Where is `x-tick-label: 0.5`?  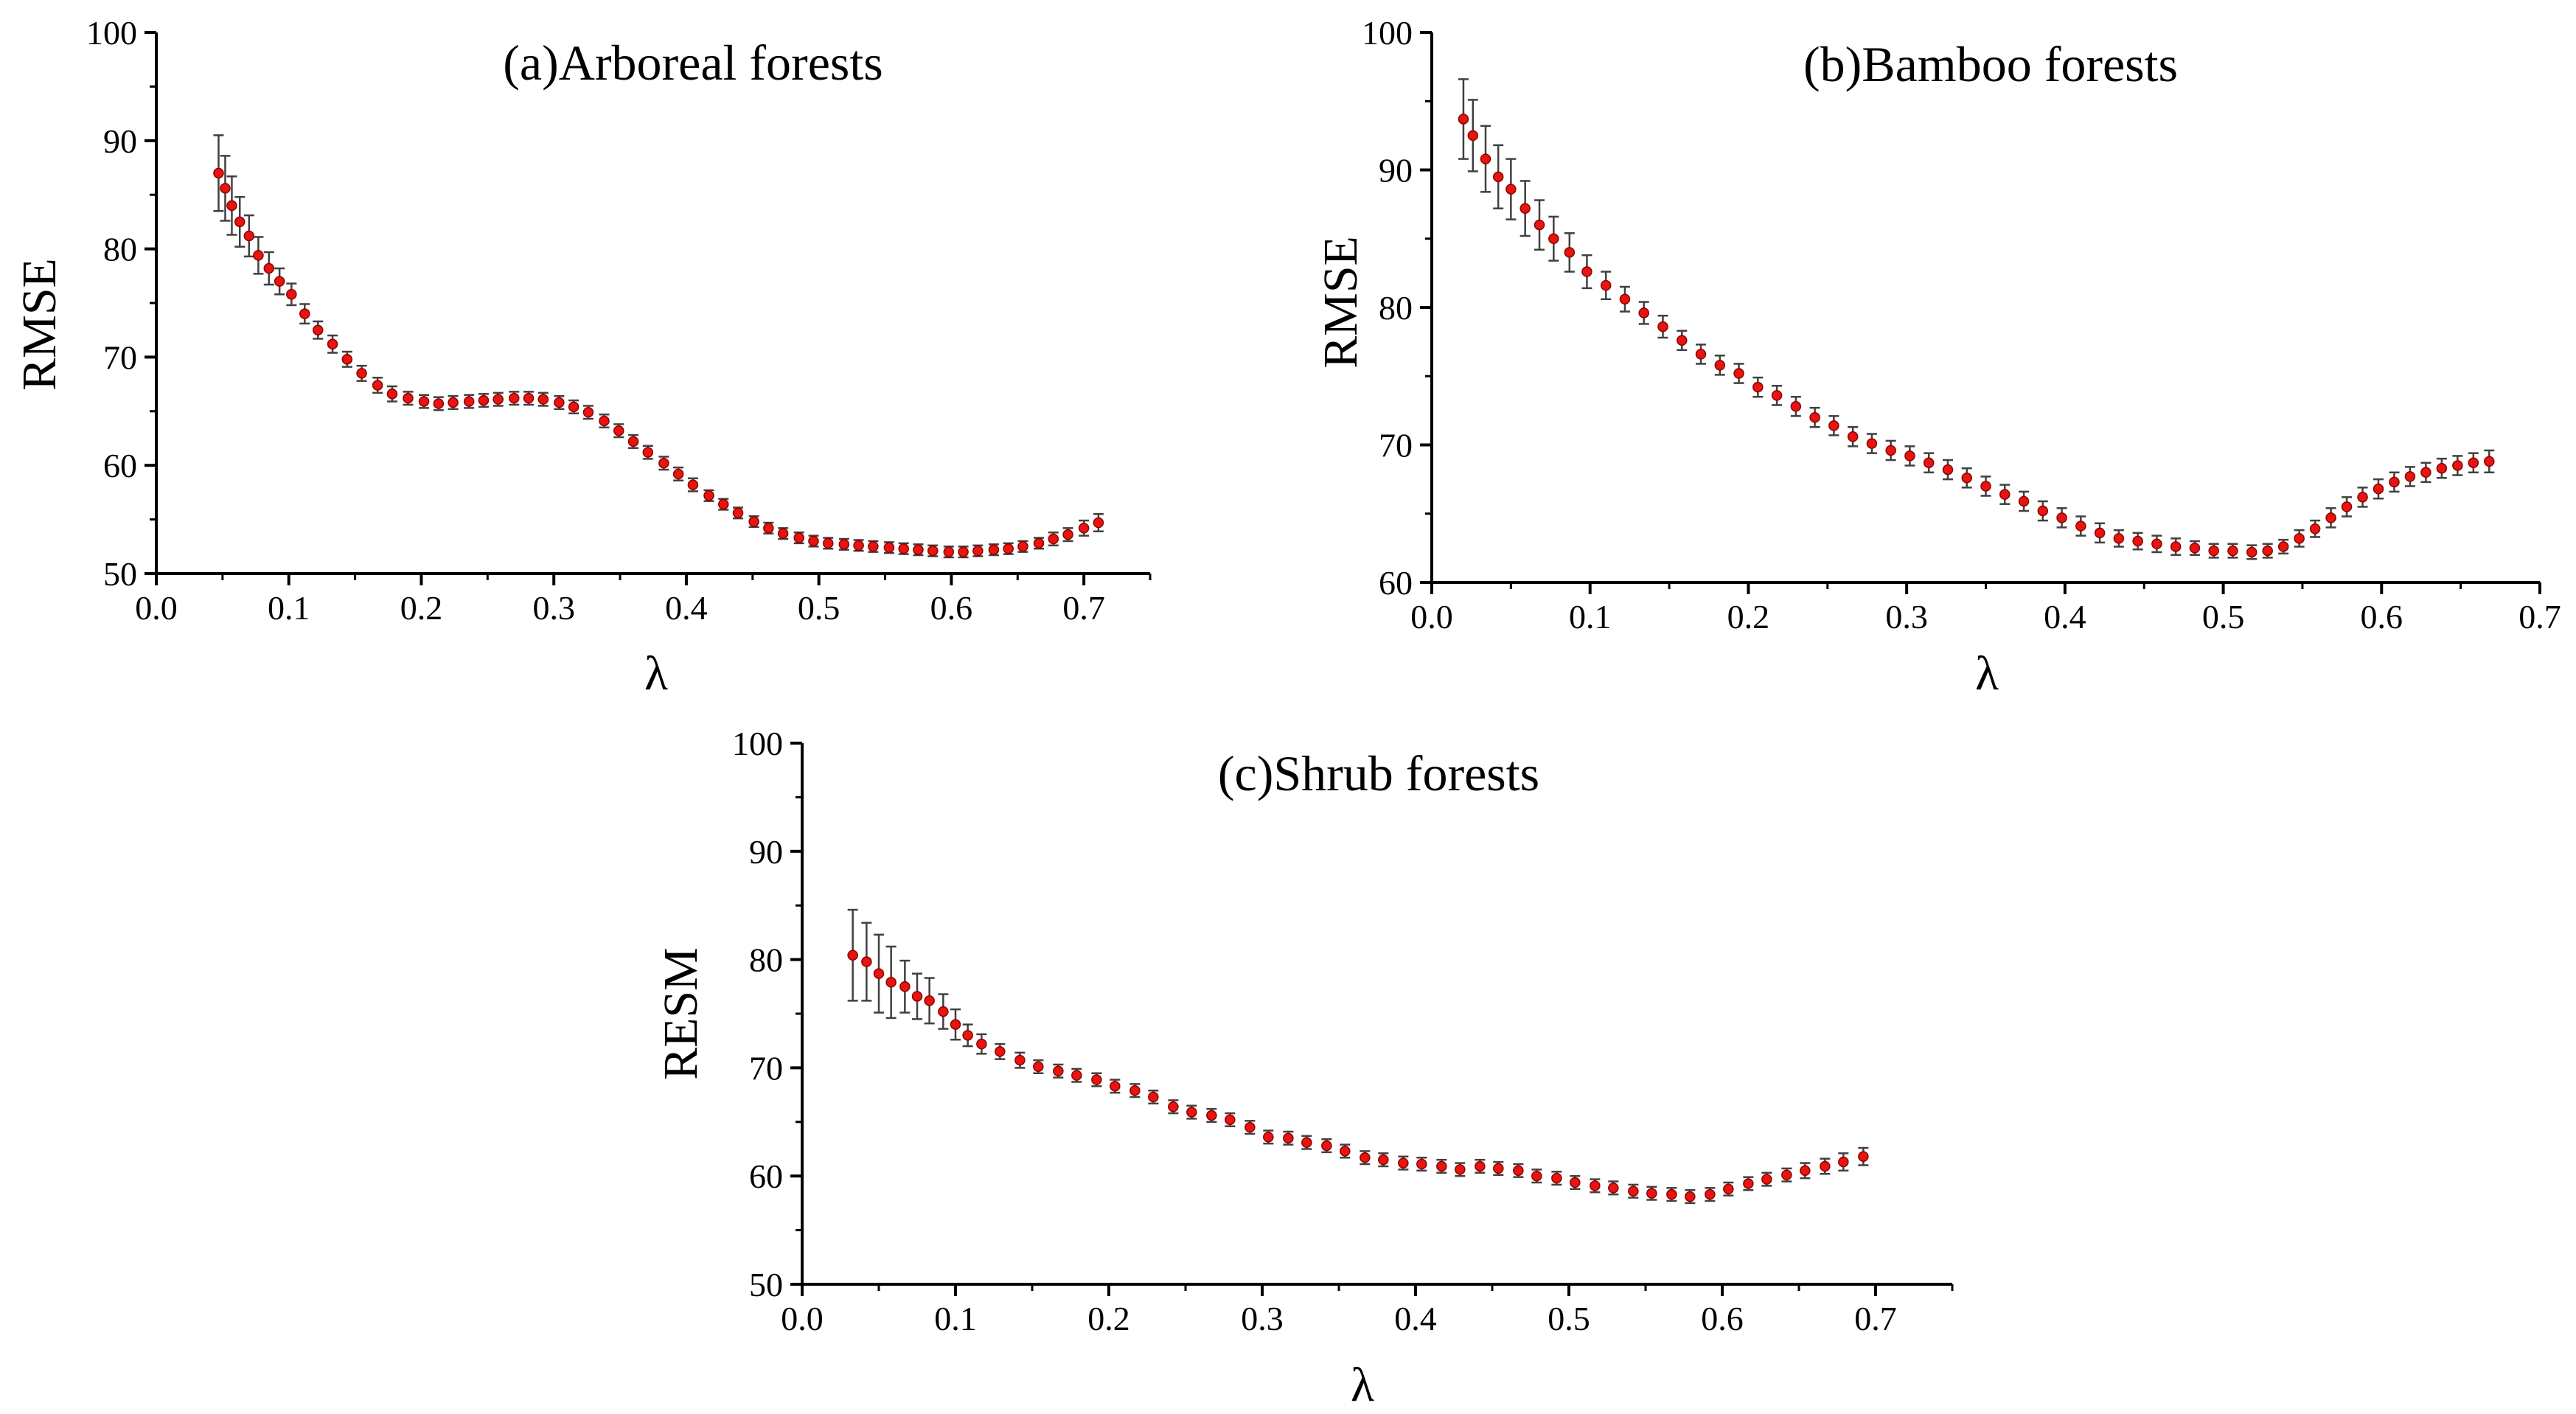 x-tick-label: 0.5 is located at coordinates (819, 608).